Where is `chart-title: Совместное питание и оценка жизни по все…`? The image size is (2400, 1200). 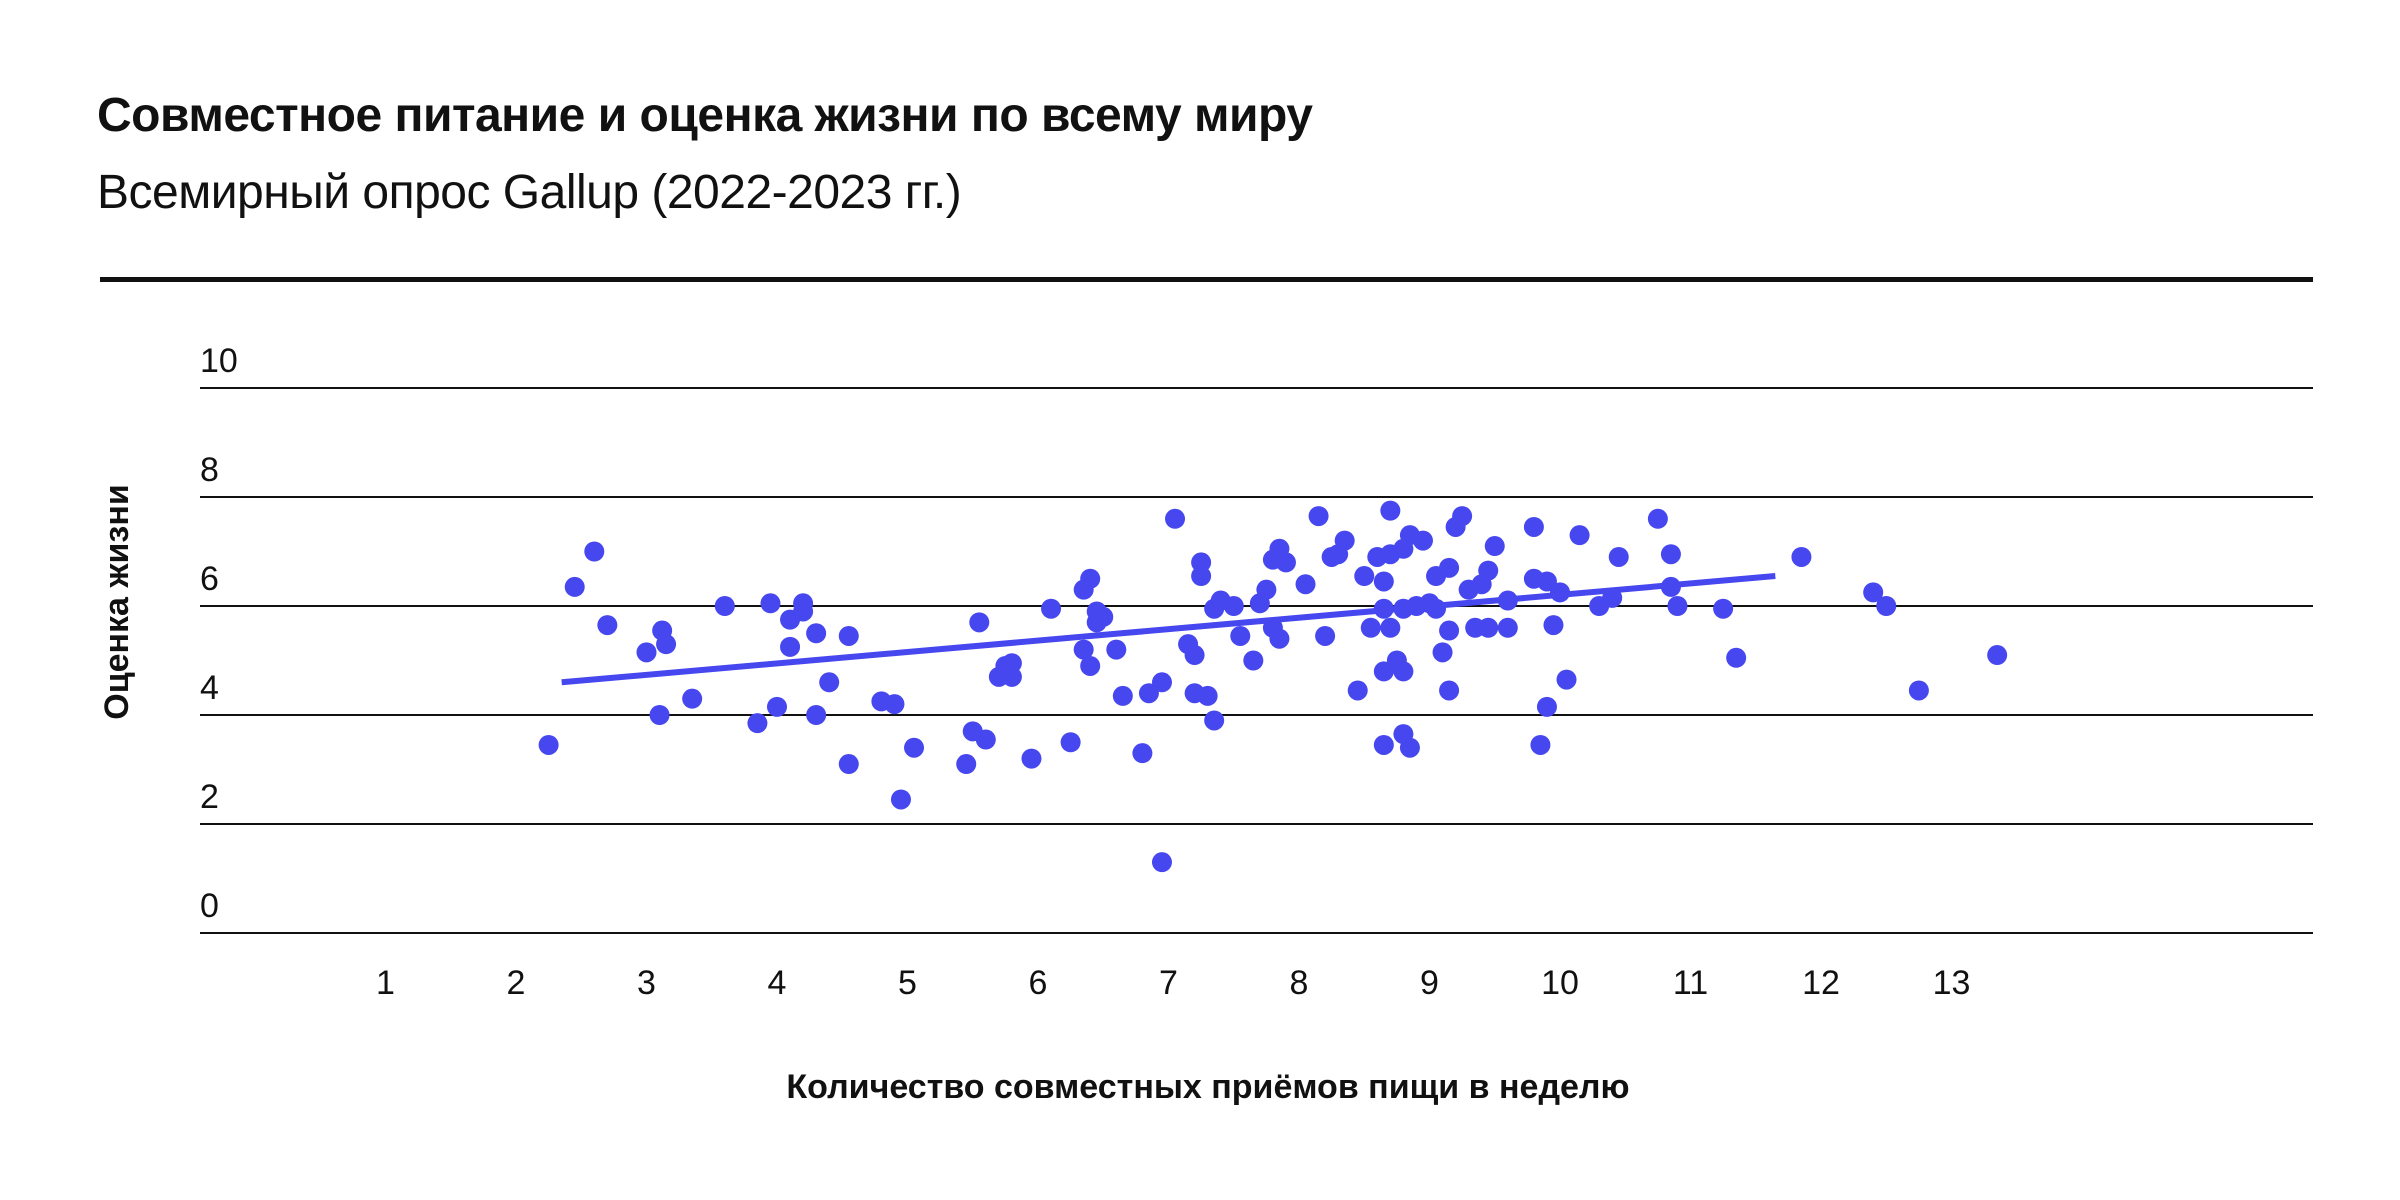 chart-title: Совместное питание и оценка жизни по все… is located at coordinates (705, 115).